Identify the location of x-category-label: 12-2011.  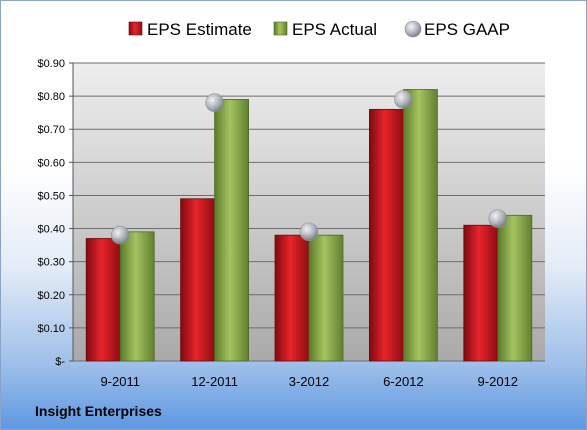
(214, 381).